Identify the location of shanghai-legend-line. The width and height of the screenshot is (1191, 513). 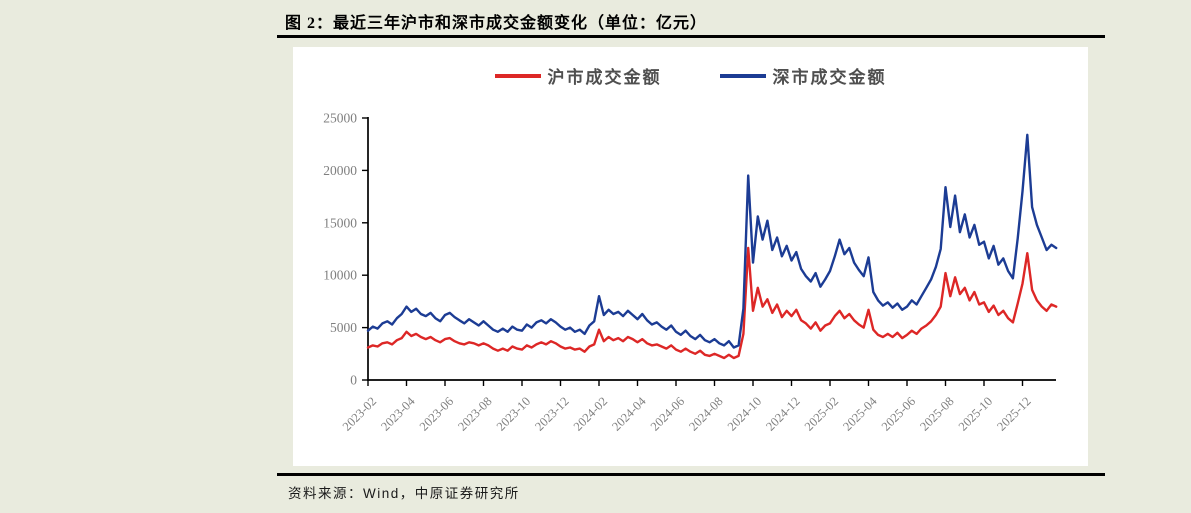
(517, 75).